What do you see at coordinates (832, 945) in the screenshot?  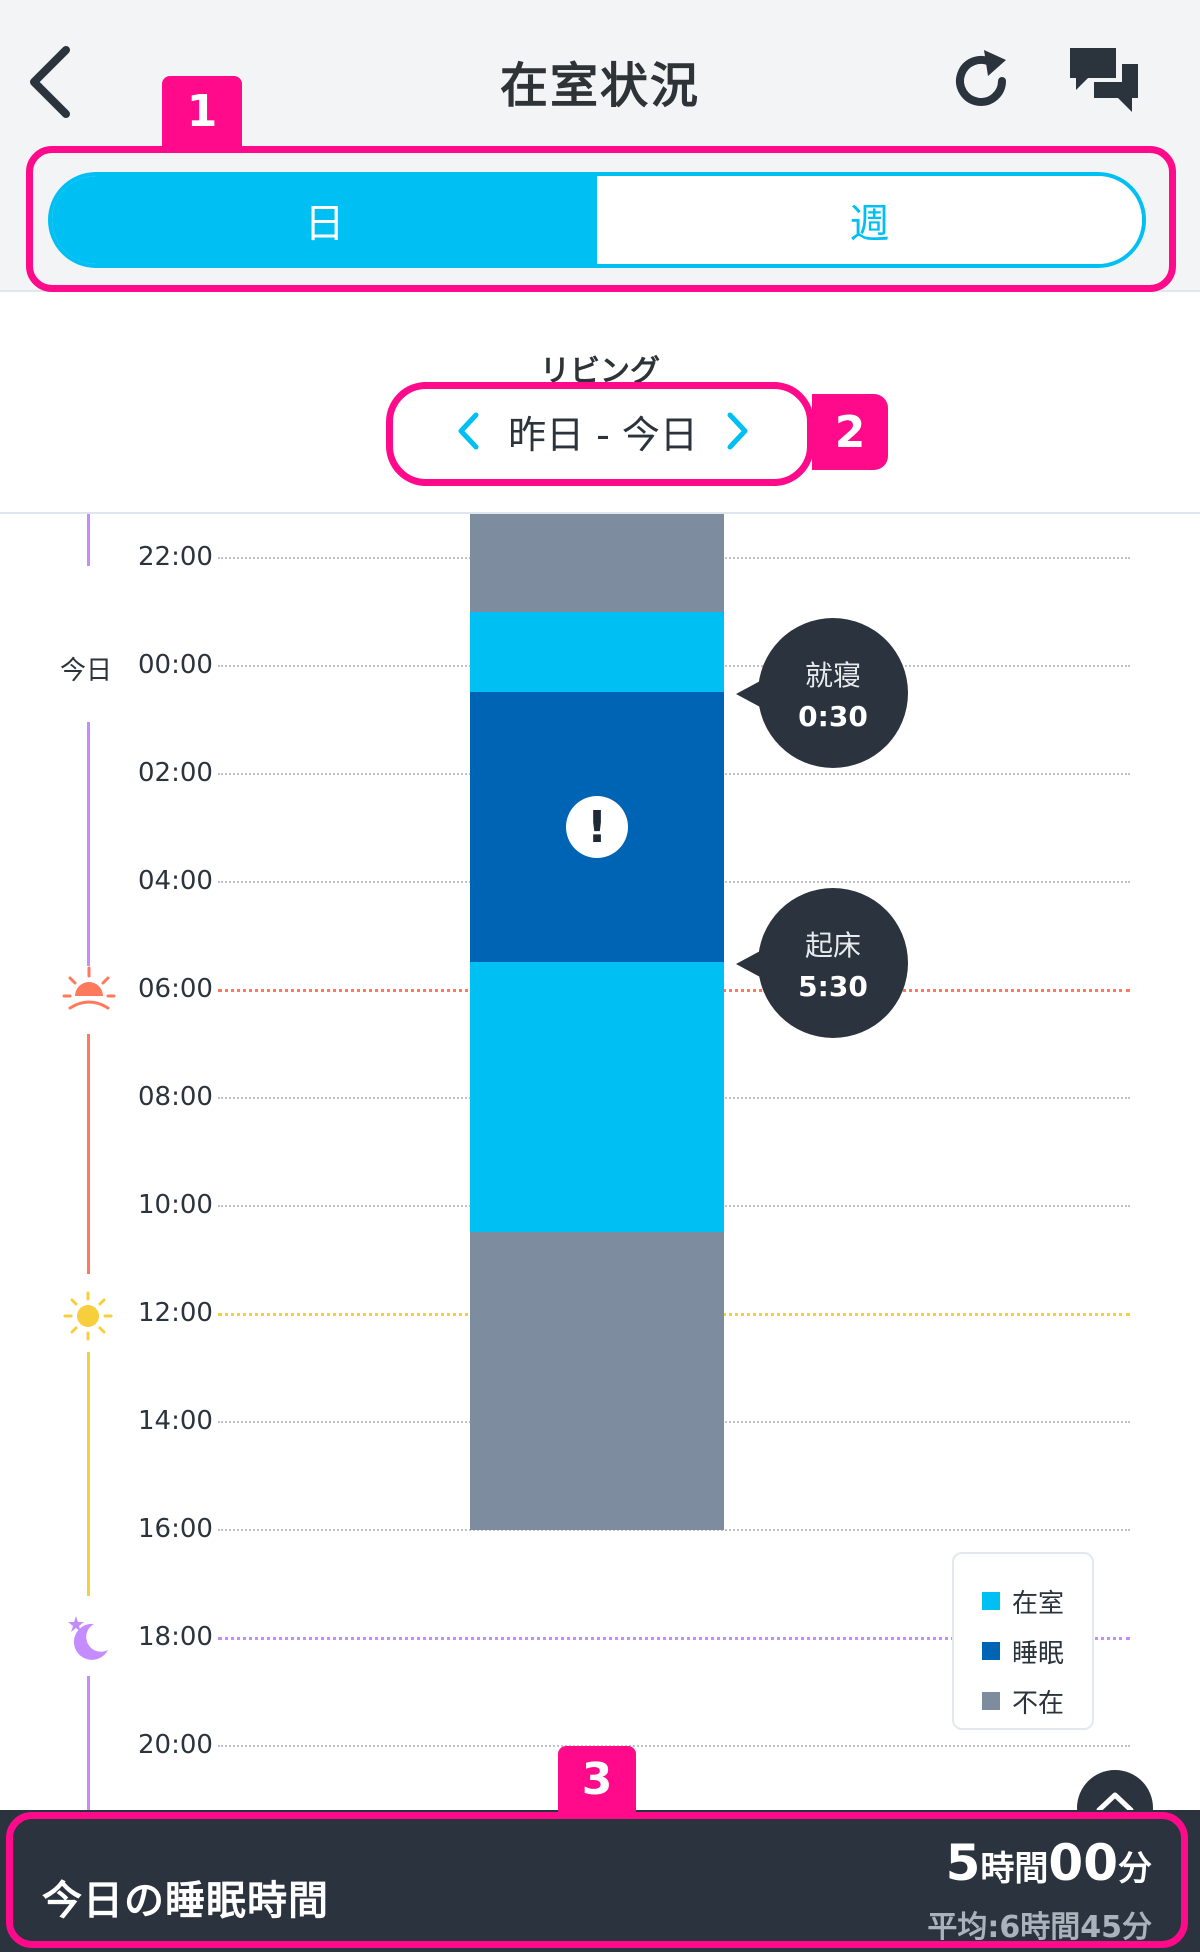 I see `wakeup-label: 起床` at bounding box center [832, 945].